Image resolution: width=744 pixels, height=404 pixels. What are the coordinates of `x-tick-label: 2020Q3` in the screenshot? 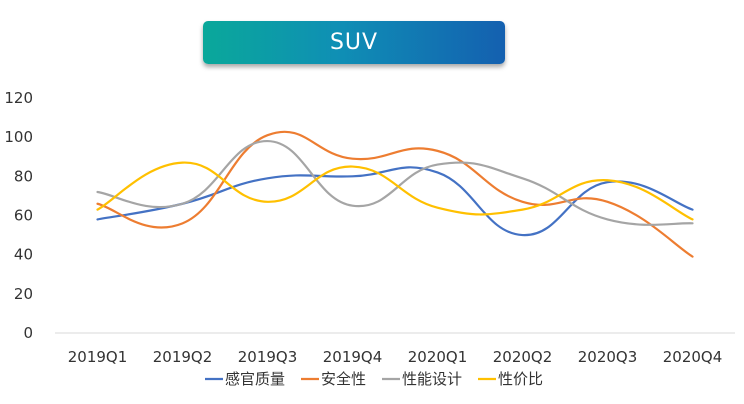 It's located at (608, 357).